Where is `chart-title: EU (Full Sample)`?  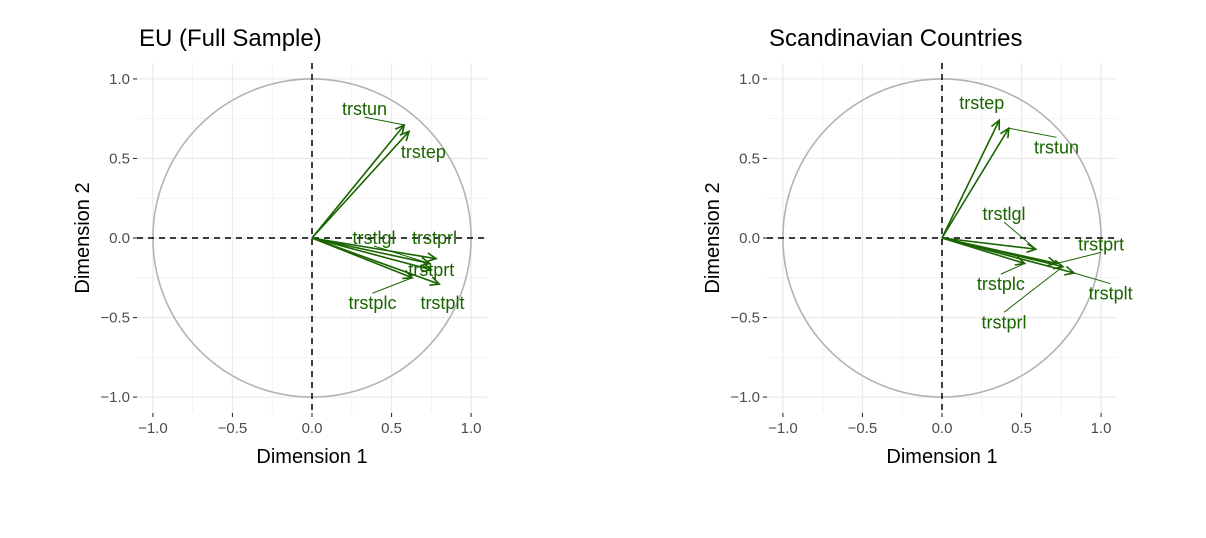
chart-title: EU (Full Sample) is located at coordinates (230, 38).